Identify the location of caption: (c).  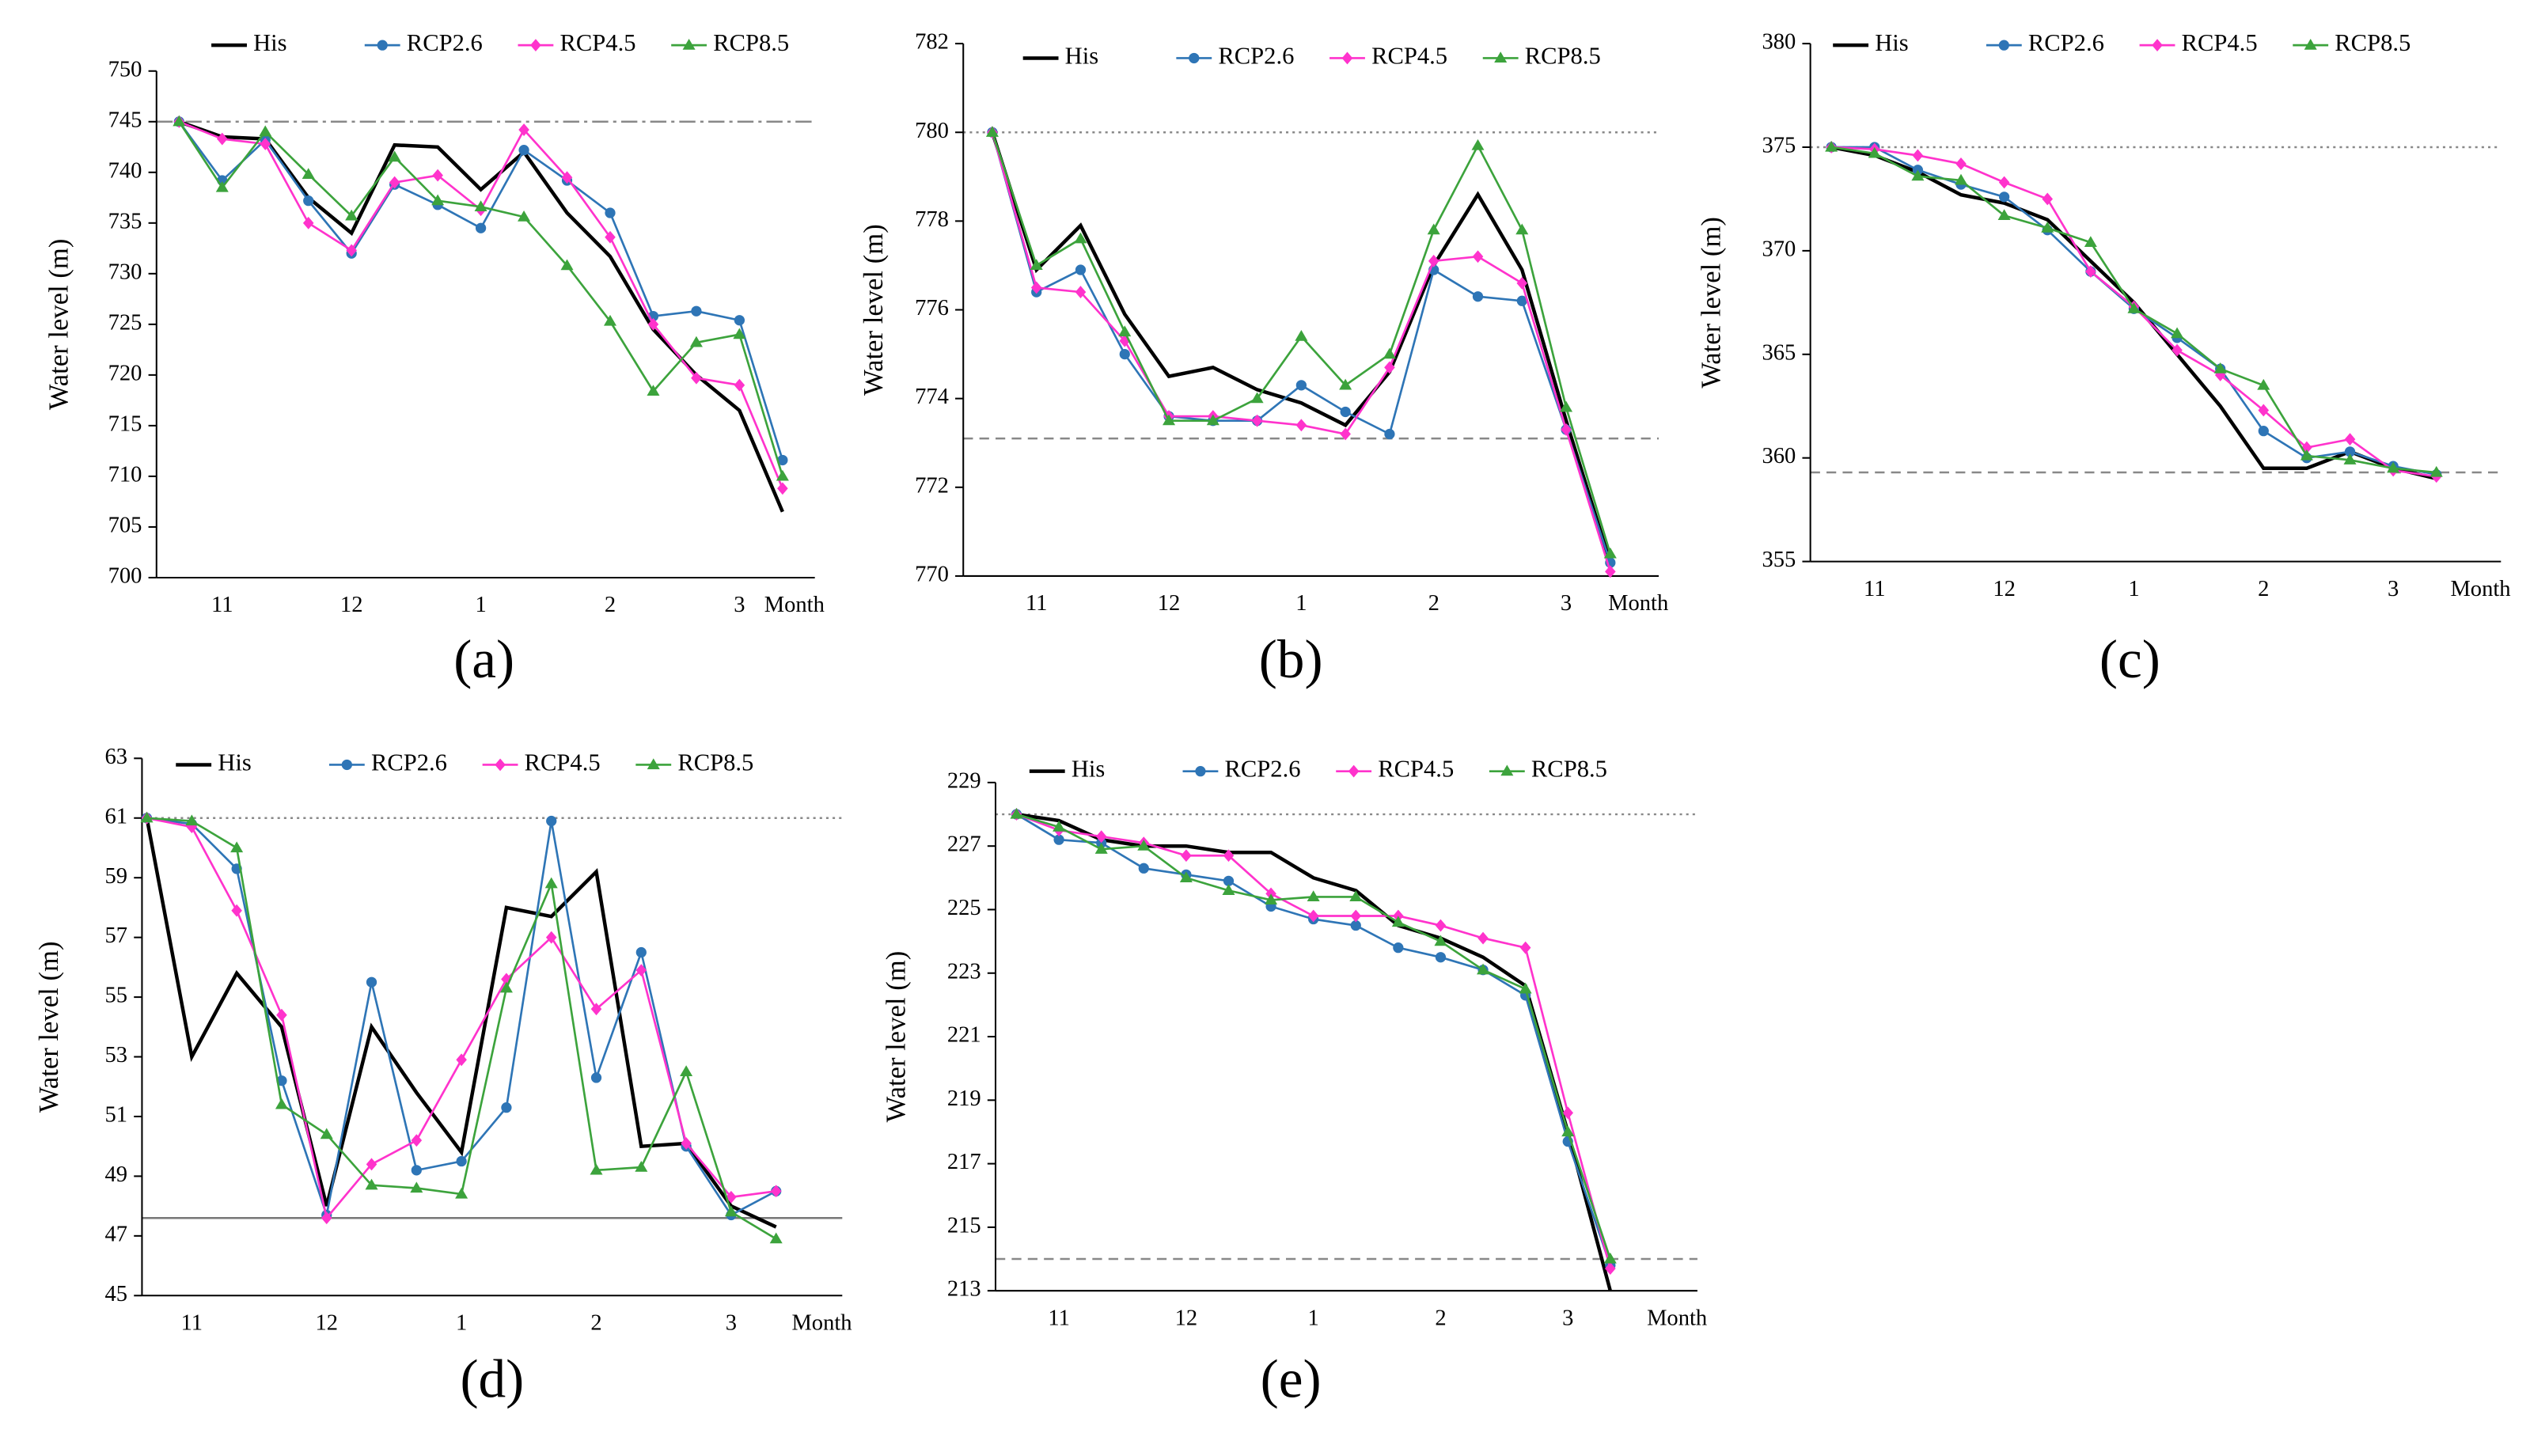
(2129, 658).